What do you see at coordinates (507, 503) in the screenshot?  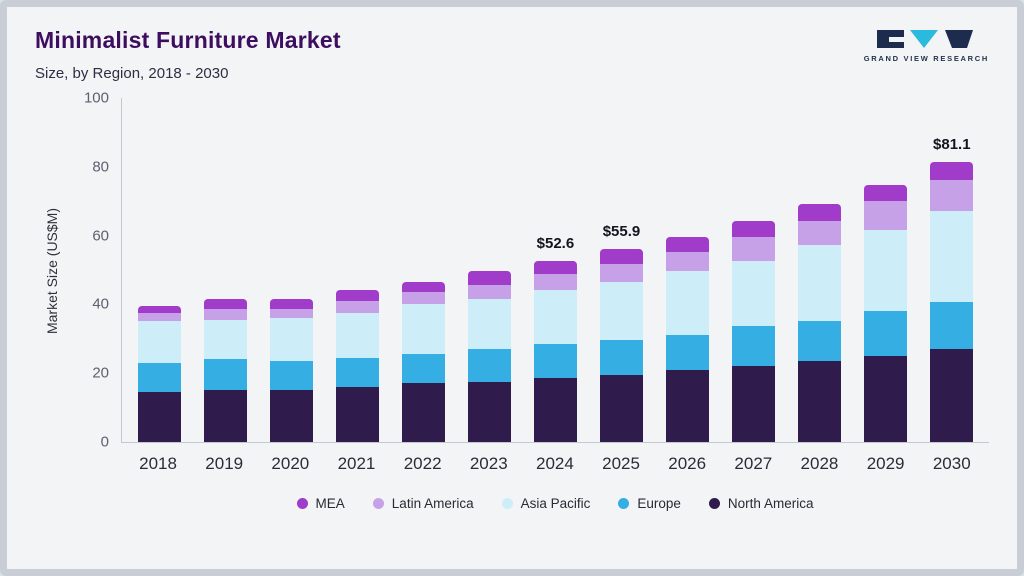 I see `legend-swatch-asia-pacific` at bounding box center [507, 503].